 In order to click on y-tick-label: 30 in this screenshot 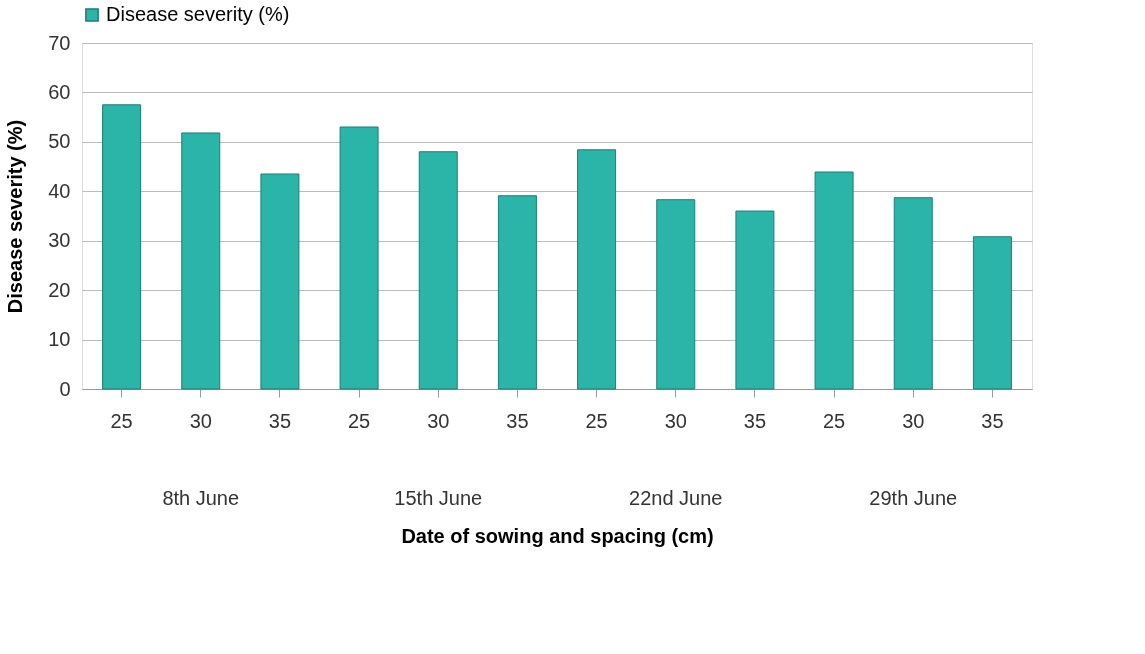, I will do `click(59, 240)`.